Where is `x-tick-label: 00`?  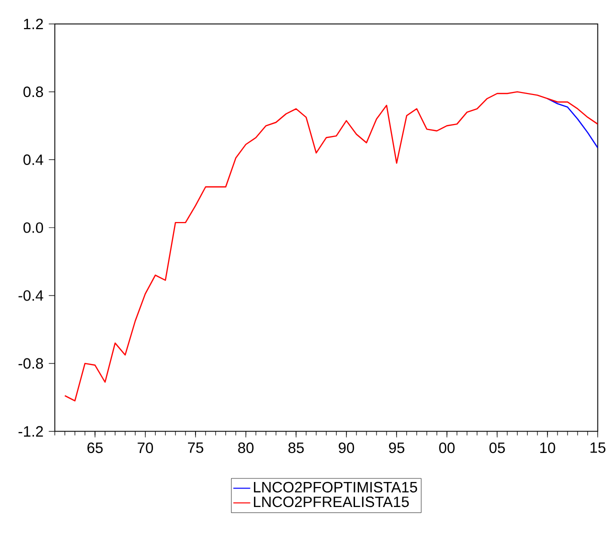 x-tick-label: 00 is located at coordinates (447, 448).